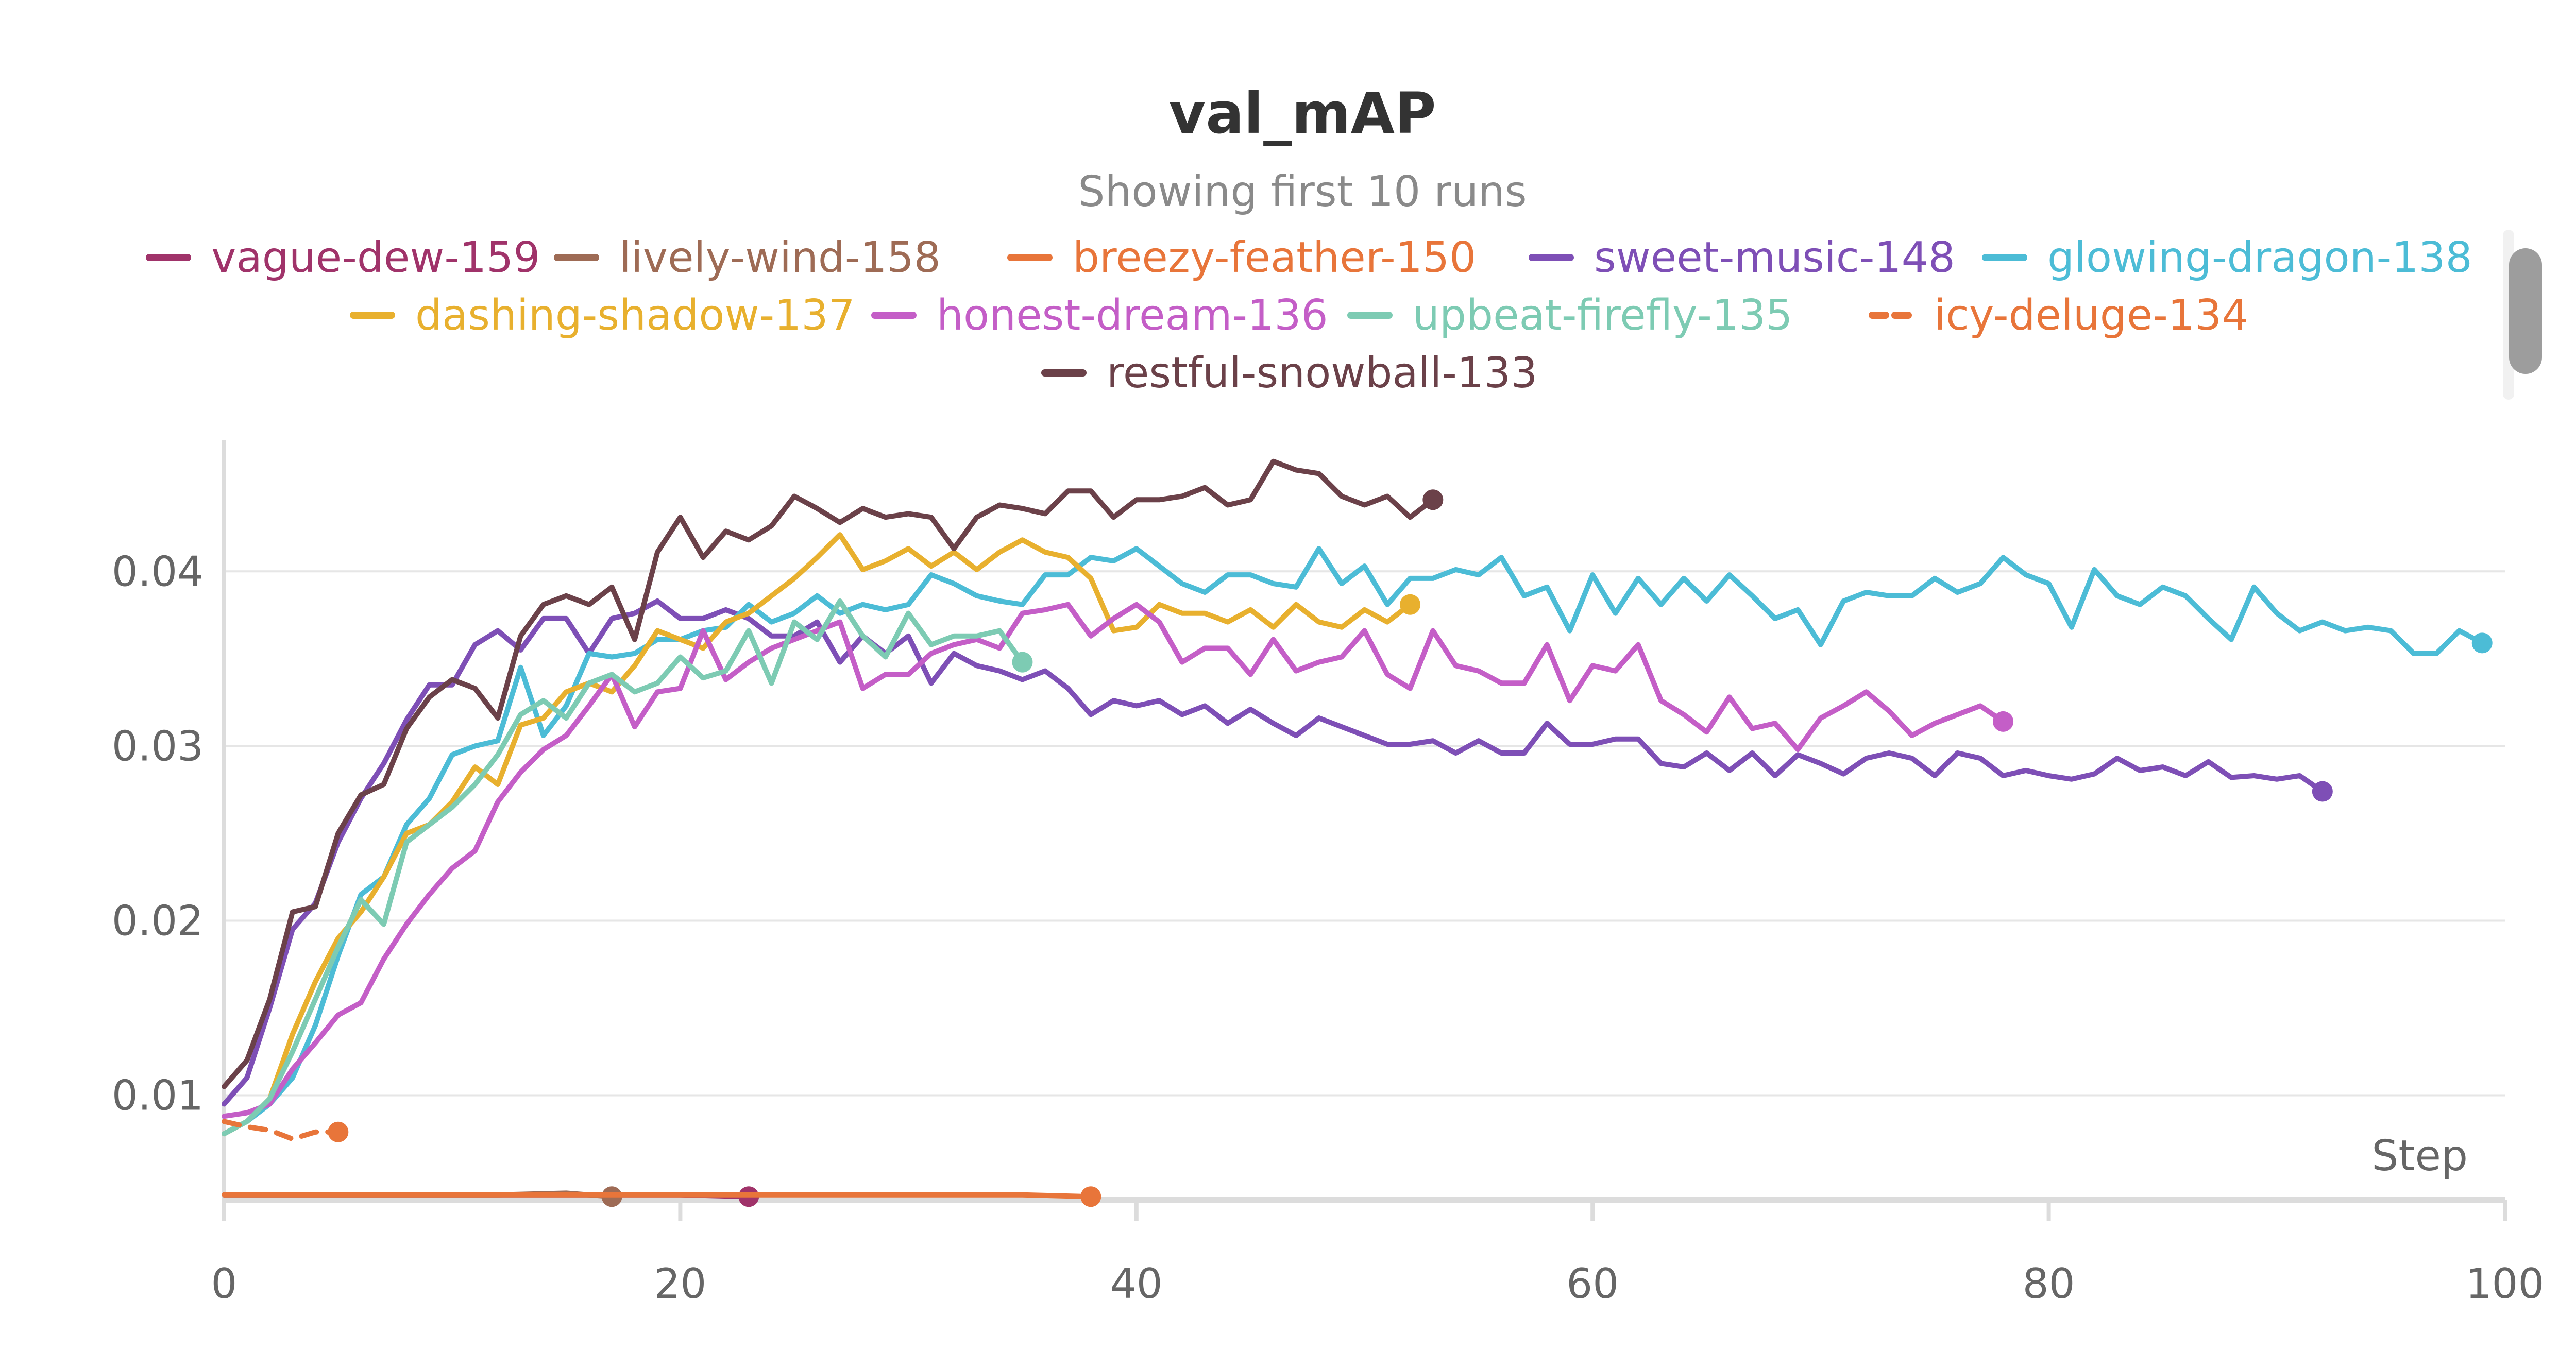 The width and height of the screenshot is (2576, 1368). I want to click on y-tick-label: 0.02, so click(158, 921).